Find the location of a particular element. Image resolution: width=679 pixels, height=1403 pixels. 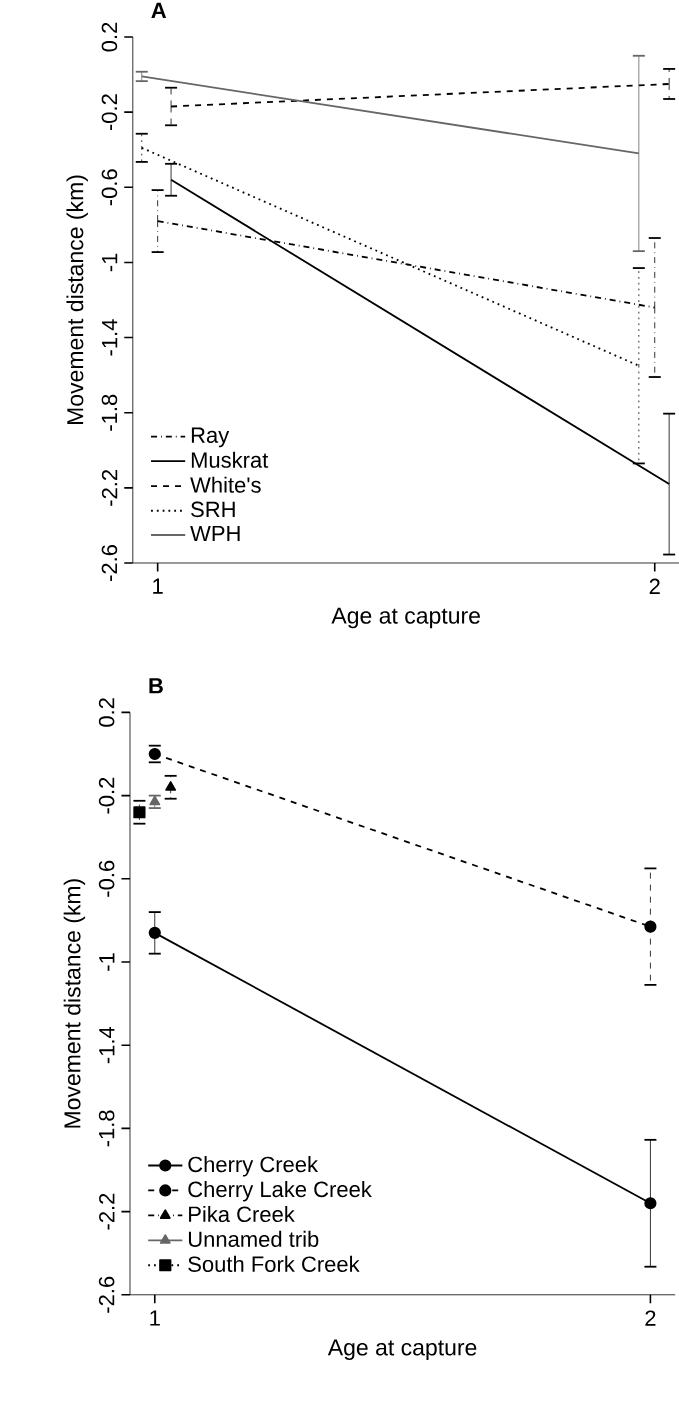

legend-label: Ray is located at coordinates (210, 437).